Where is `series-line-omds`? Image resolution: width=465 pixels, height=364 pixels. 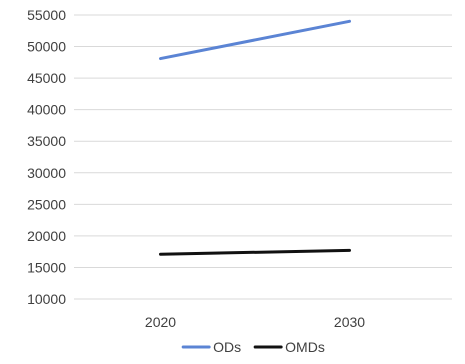 series-line-omds is located at coordinates (255, 252).